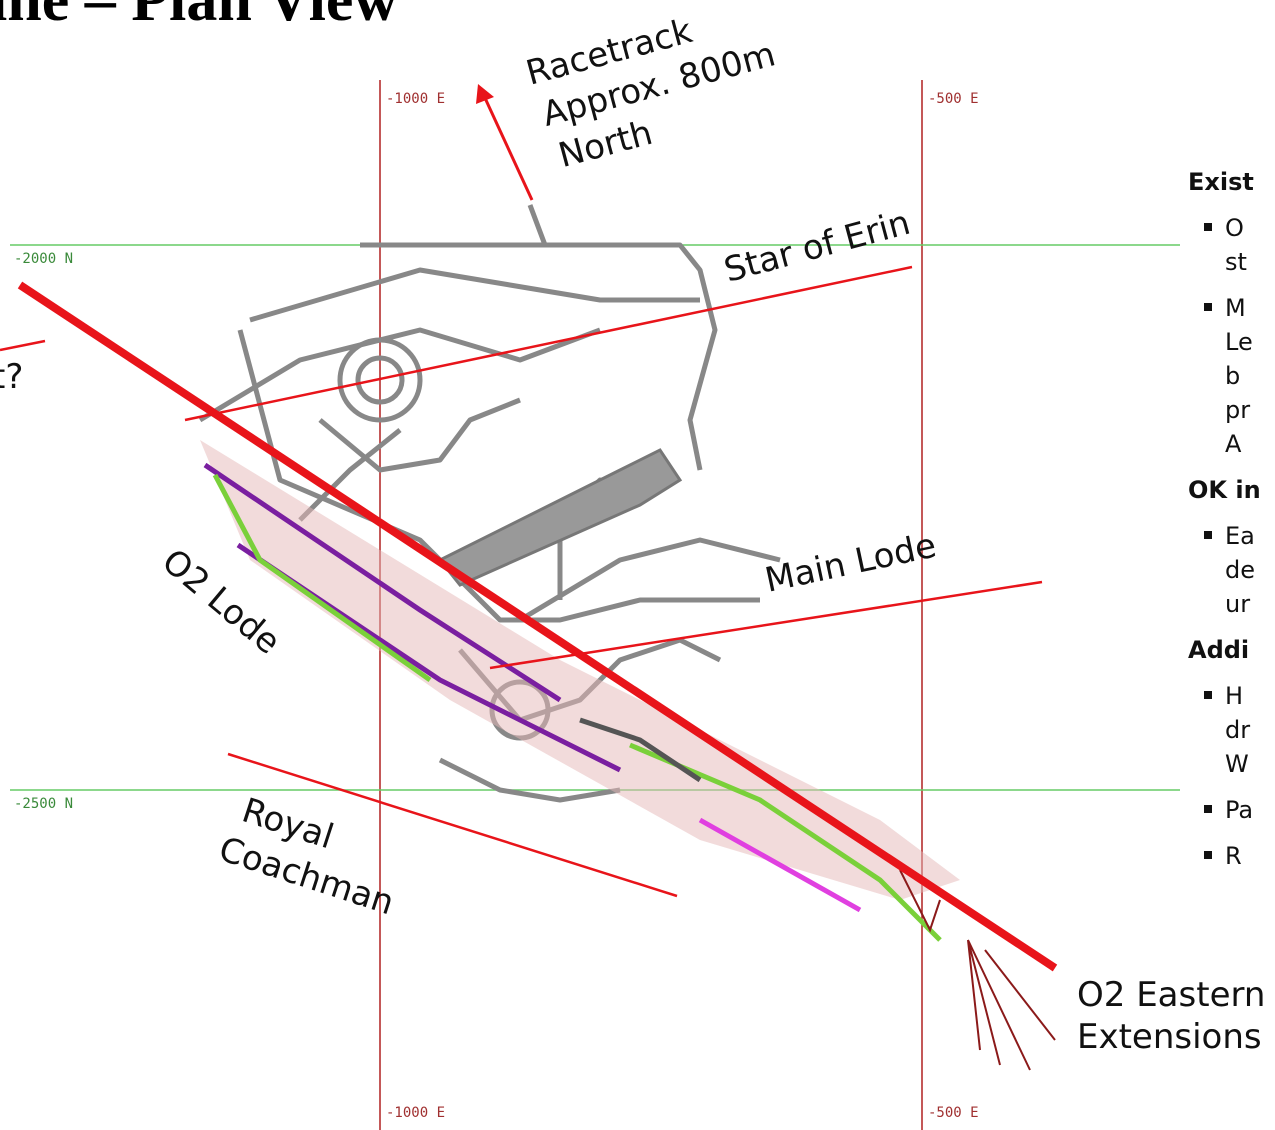  Describe the element at coordinates (43, 804) in the screenshot. I see `grid-label: -2500 N` at that location.